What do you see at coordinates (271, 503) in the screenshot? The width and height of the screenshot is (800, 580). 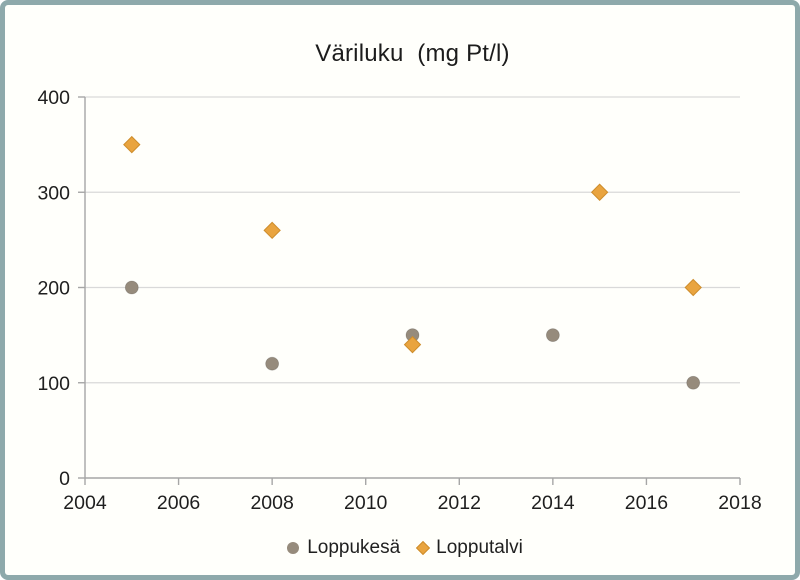 I see `x-tick-label: 2008` at bounding box center [271, 503].